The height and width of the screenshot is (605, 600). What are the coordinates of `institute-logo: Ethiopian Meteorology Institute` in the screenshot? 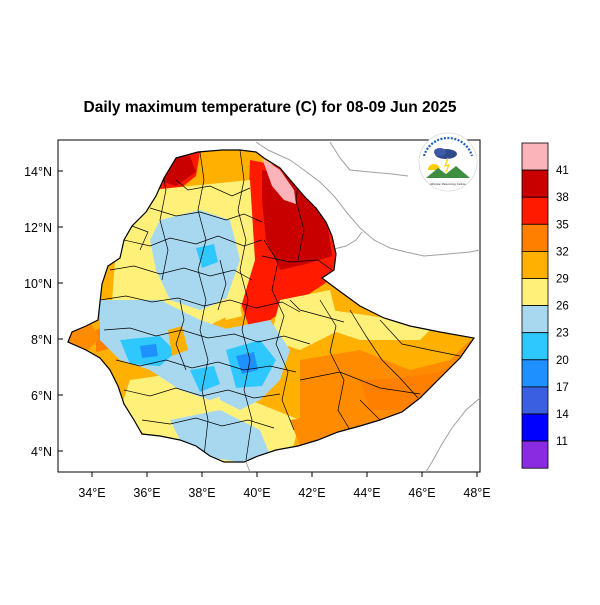 It's located at (448, 162).